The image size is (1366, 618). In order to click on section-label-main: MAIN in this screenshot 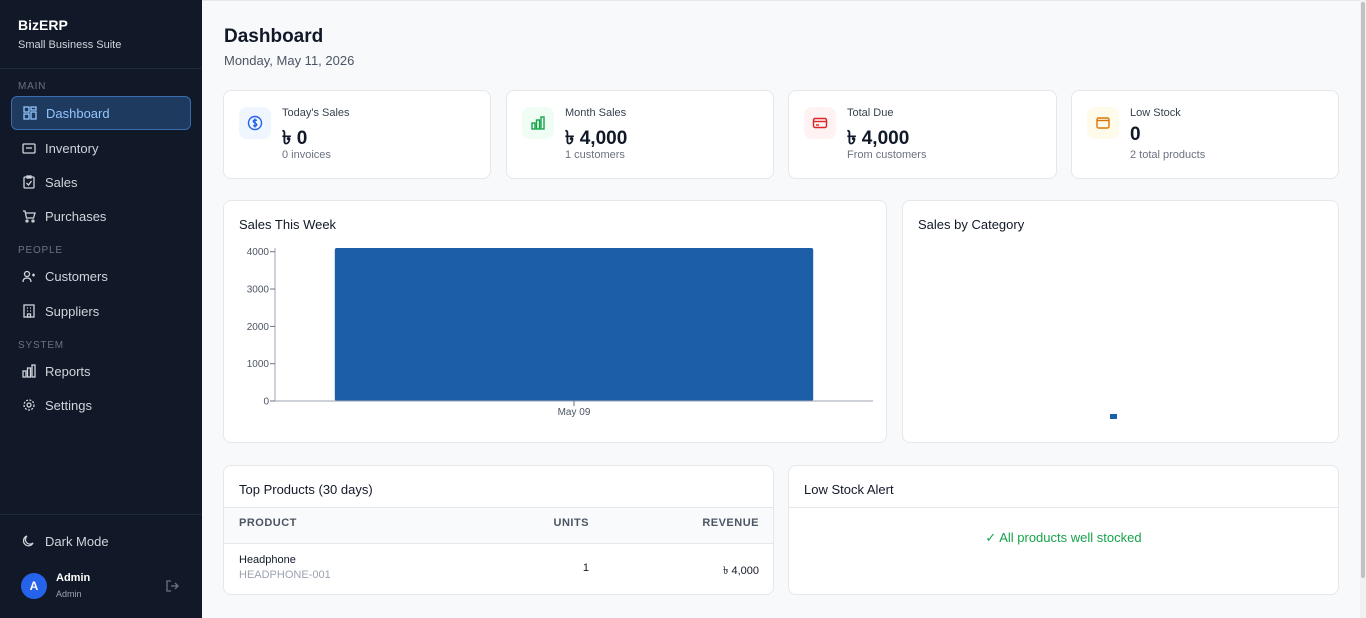, I will do `click(32, 86)`.